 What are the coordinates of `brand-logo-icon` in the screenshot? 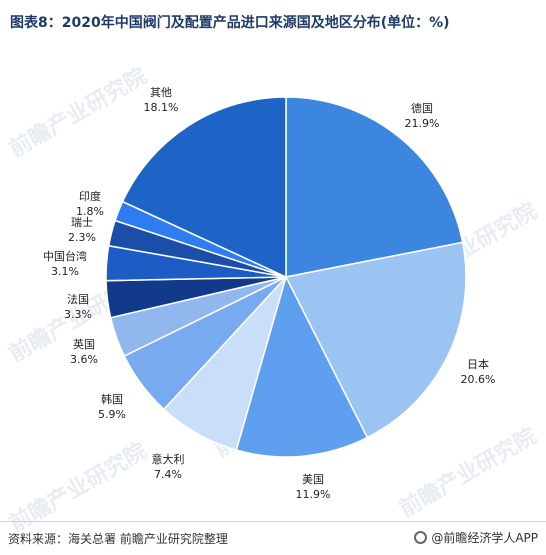 It's located at (421, 537).